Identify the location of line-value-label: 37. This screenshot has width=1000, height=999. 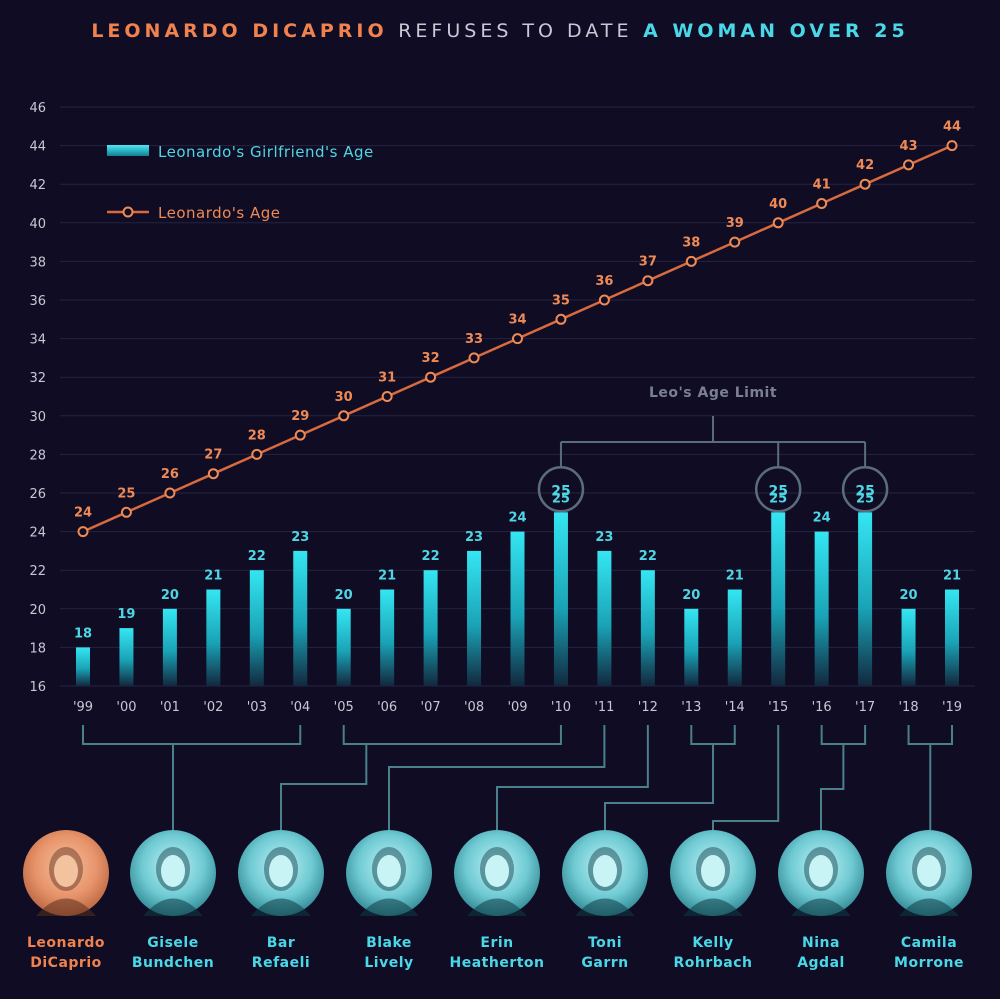
(648, 262).